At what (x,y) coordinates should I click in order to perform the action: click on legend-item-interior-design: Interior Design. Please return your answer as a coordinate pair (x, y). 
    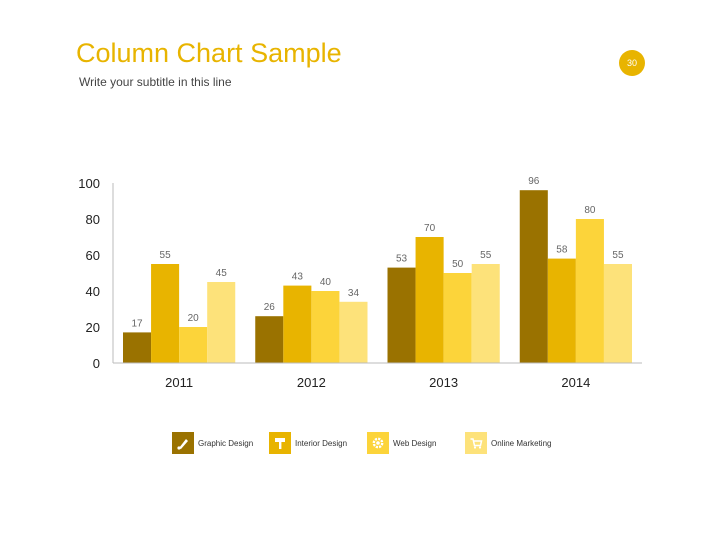
    Looking at the image, I should click on (308, 443).